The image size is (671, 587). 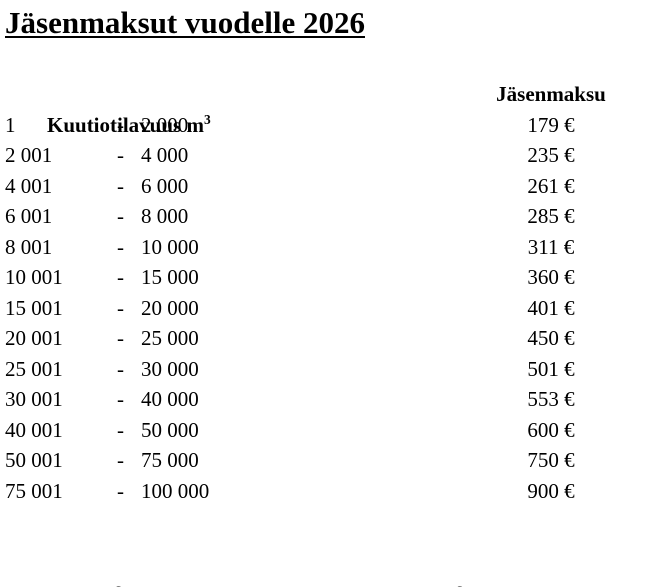 What do you see at coordinates (245, 107) in the screenshot?
I see `column-header-volume: Kuutiotilavuus m3` at bounding box center [245, 107].